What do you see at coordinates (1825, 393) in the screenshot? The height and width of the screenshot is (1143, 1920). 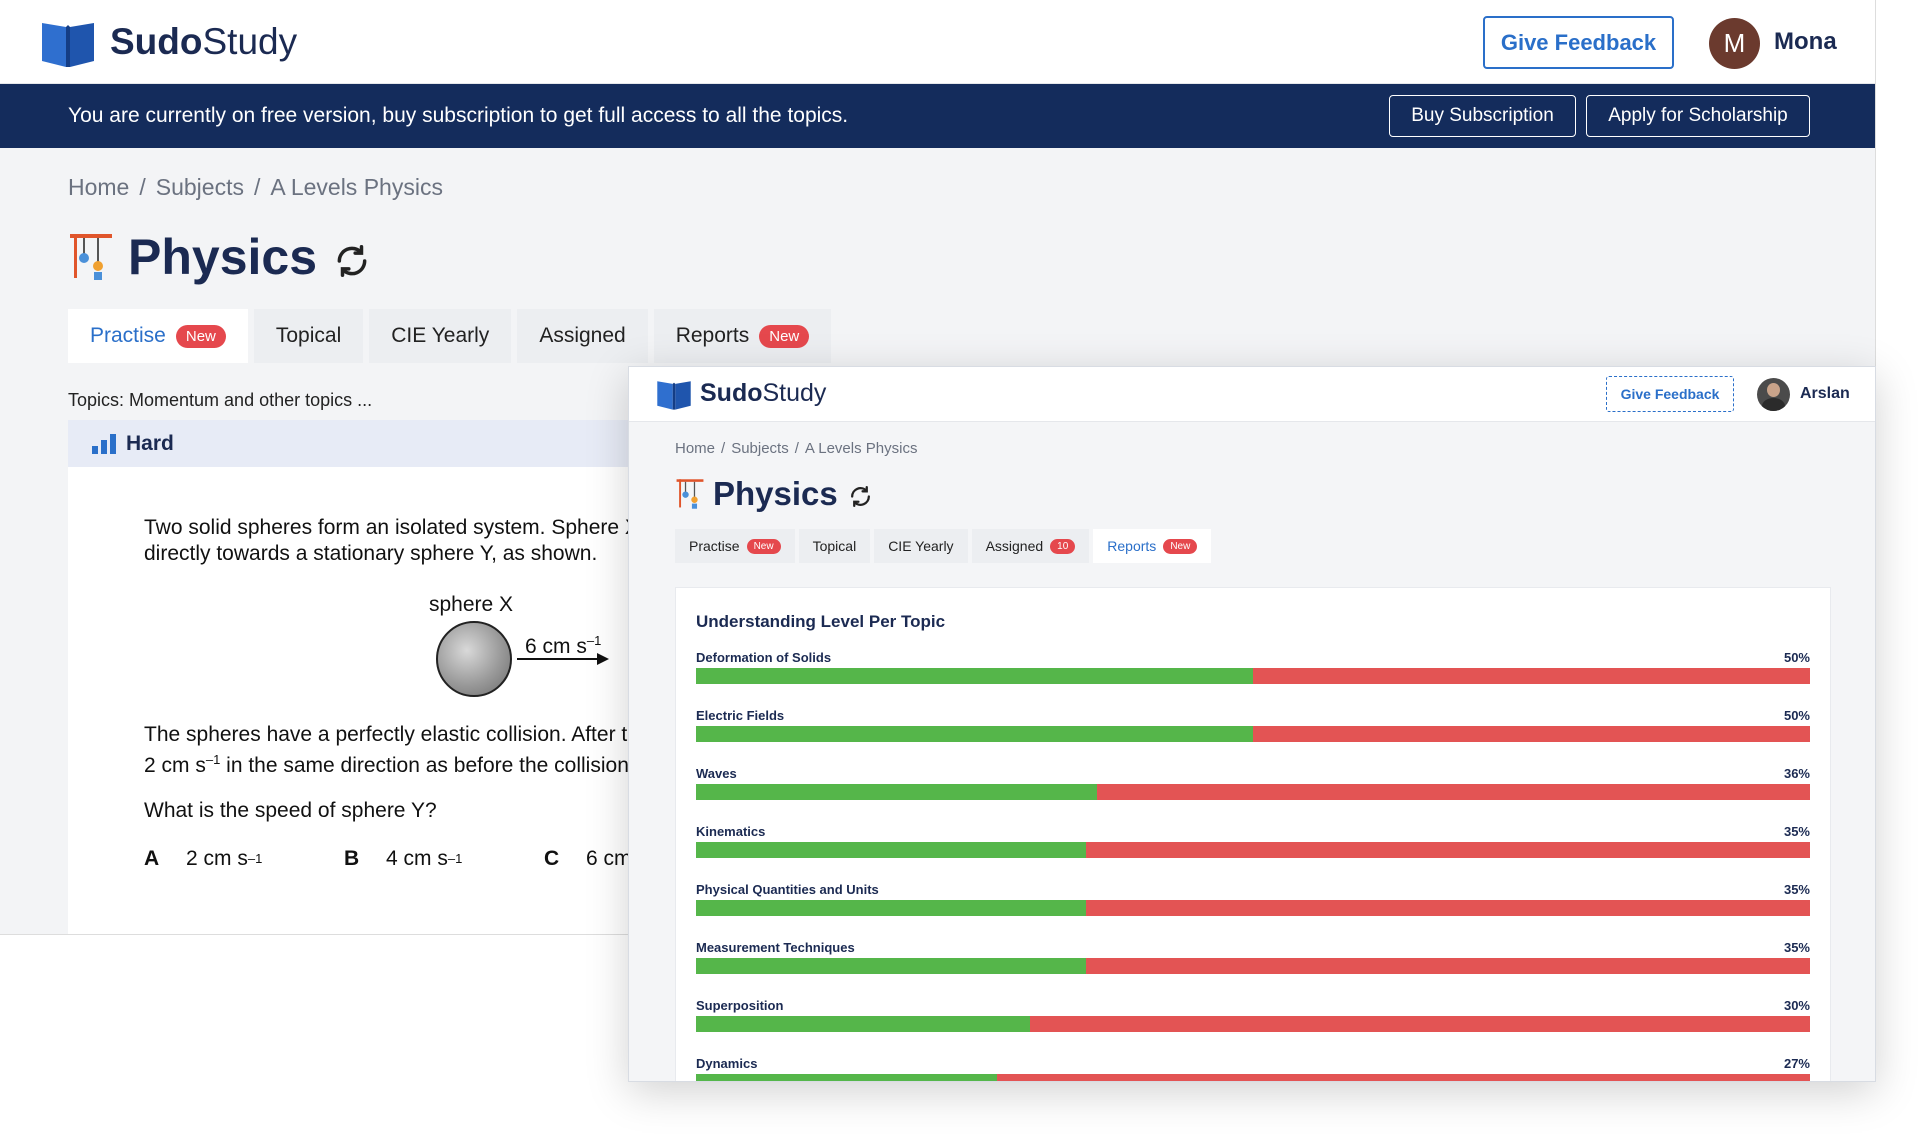 I see `username: Arslan` at bounding box center [1825, 393].